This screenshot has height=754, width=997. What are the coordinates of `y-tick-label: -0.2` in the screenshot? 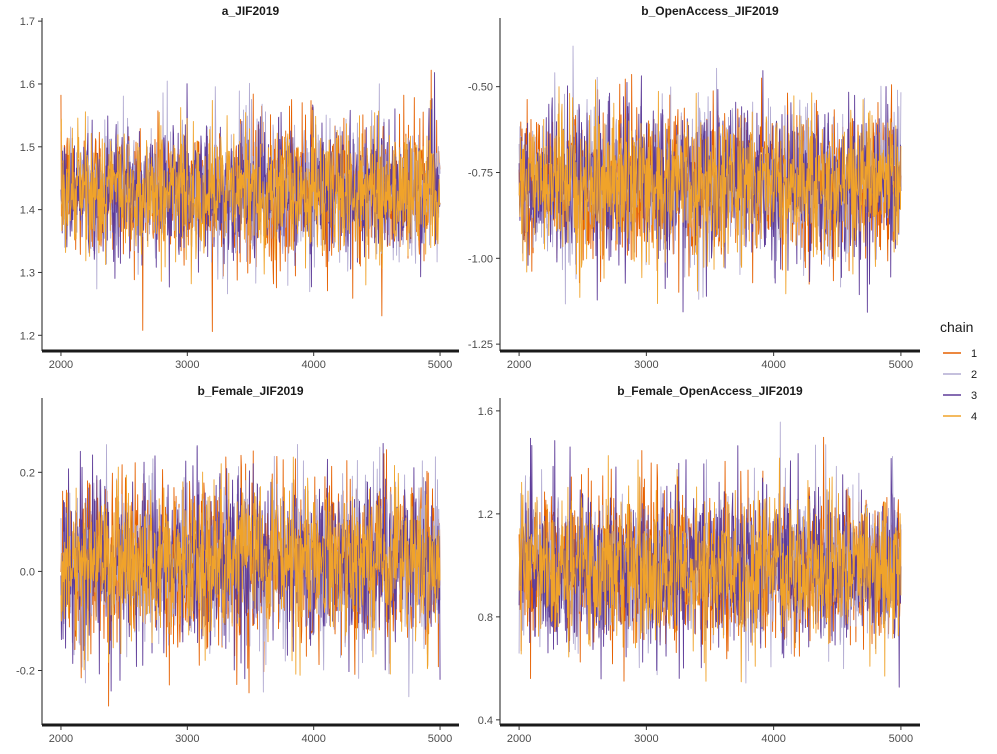 It's located at (25, 672).